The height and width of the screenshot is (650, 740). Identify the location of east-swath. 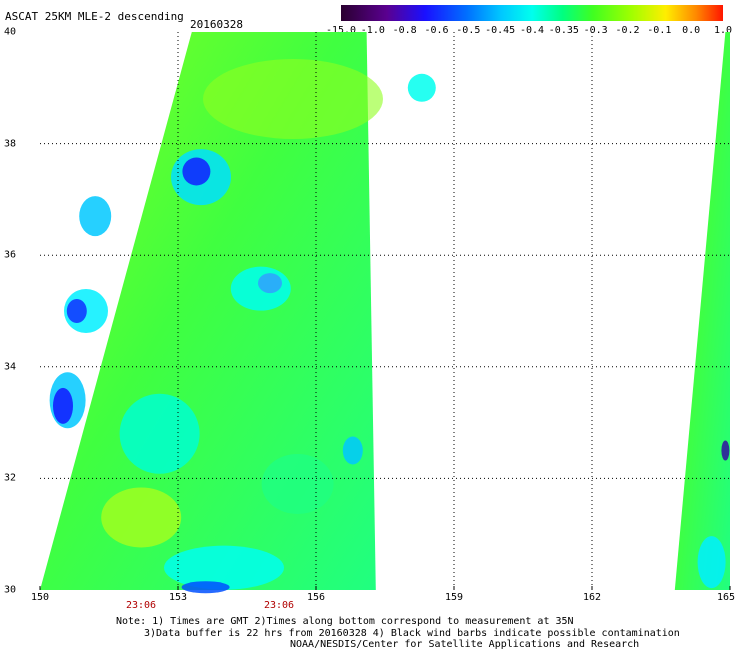
(702, 311).